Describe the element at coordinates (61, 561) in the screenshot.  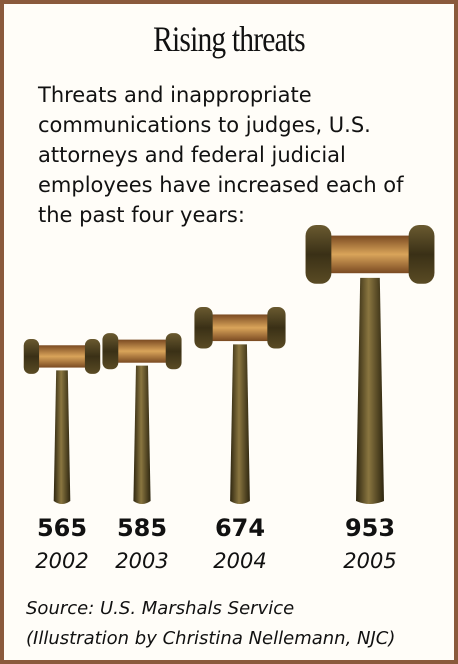
I see `category-label: 2002` at that location.